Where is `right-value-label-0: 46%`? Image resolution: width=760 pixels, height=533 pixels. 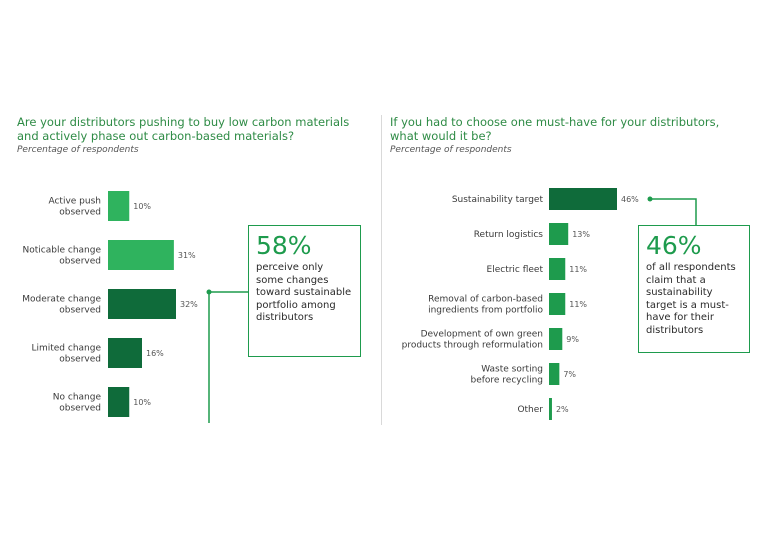
right-value-label-0: 46% is located at coordinates (630, 199).